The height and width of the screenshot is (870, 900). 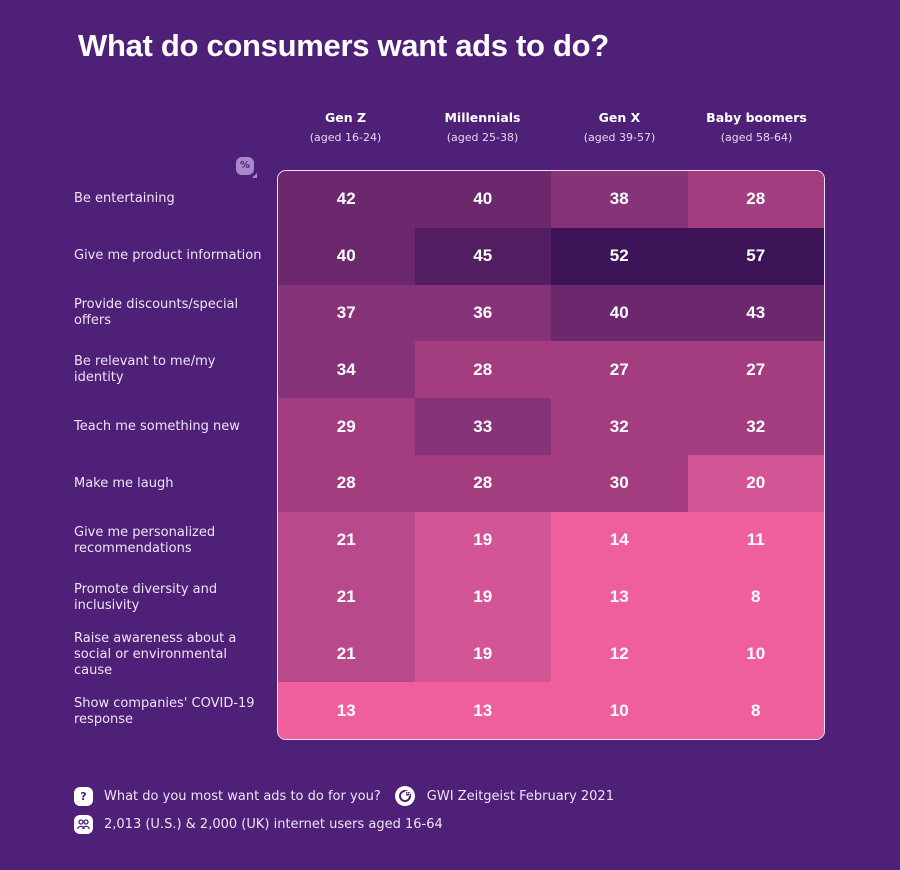 What do you see at coordinates (619, 199) in the screenshot?
I see `heatmap-cell: 38` at bounding box center [619, 199].